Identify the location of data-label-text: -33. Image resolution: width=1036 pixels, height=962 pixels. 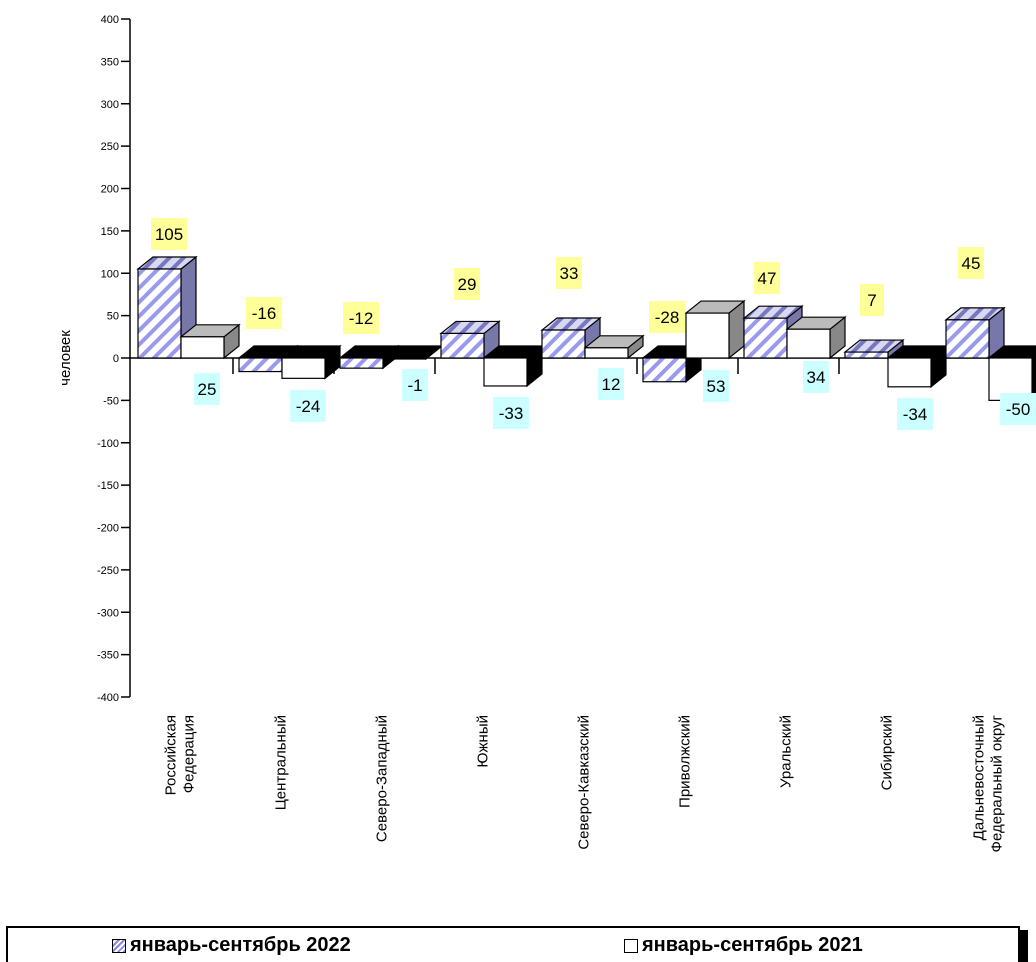
(511, 413).